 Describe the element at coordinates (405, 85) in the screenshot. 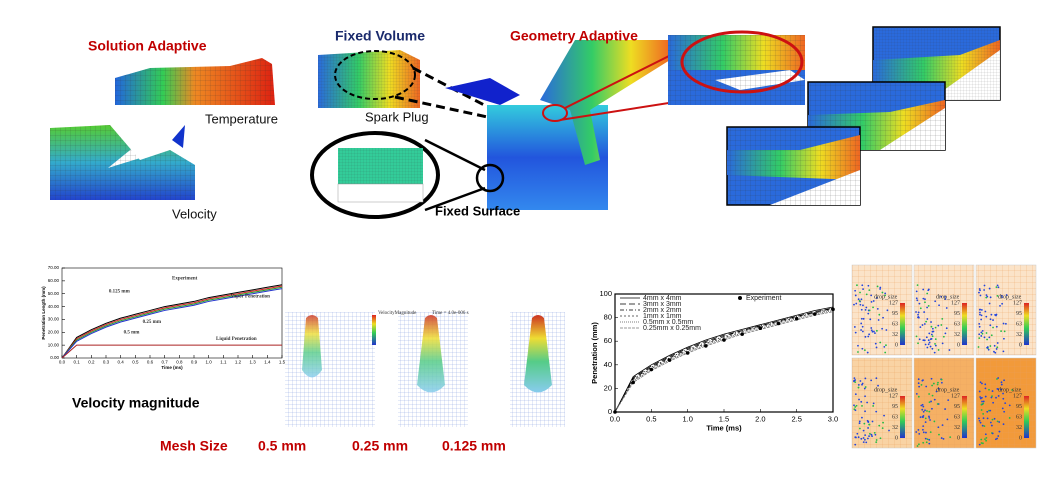

I see `fixed-volume-image` at that location.